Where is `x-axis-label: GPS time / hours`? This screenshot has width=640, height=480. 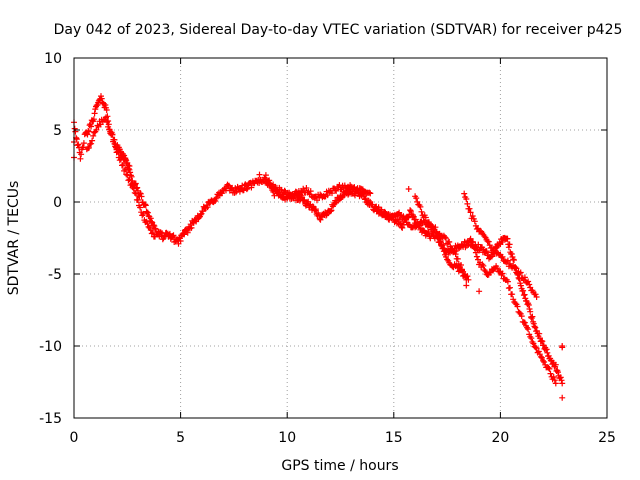 x-axis-label: GPS time / hours is located at coordinates (339, 466).